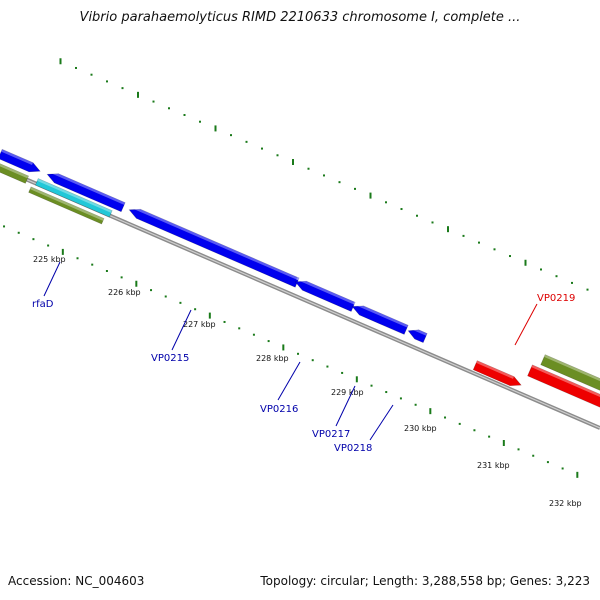 This screenshot has height=600, width=600. What do you see at coordinates (76, 581) in the screenshot?
I see `accession-text: Accession: NC_004603` at bounding box center [76, 581].